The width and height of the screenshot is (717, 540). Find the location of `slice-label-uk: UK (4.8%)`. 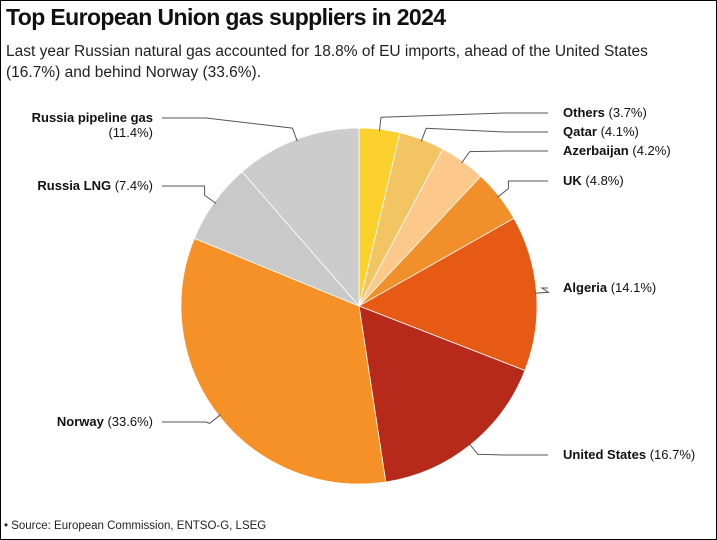

slice-label-uk: UK (4.8%) is located at coordinates (593, 180).